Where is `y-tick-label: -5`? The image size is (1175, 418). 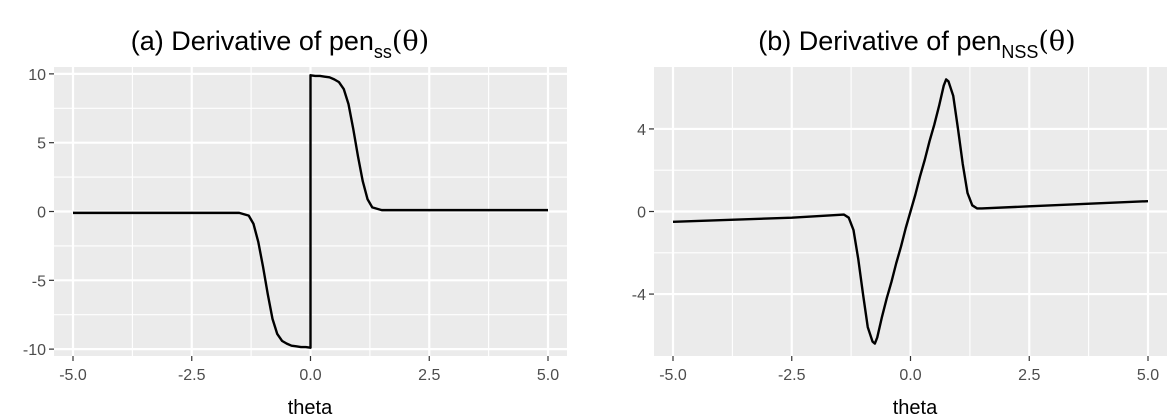 y-tick-label: -5 is located at coordinates (39, 281).